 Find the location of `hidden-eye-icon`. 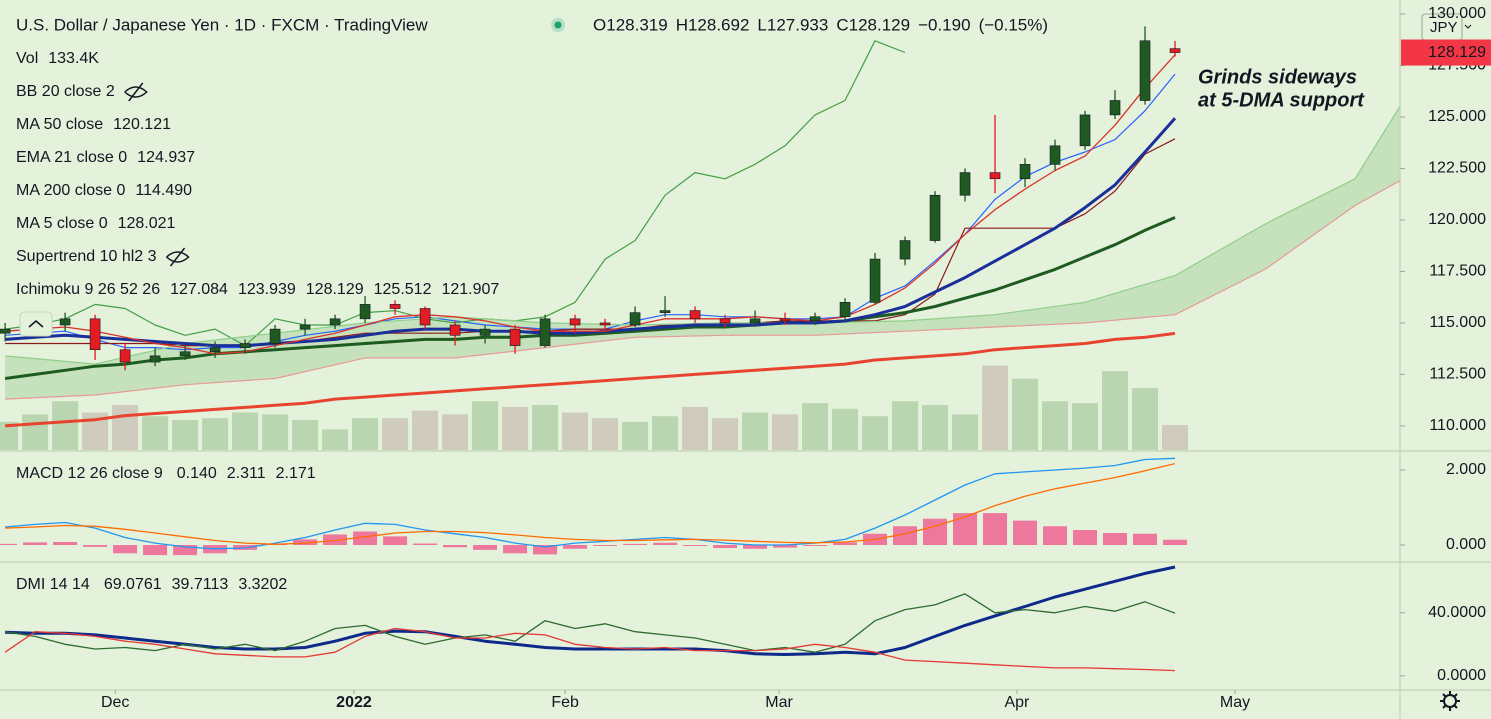

hidden-eye-icon is located at coordinates (178, 257).